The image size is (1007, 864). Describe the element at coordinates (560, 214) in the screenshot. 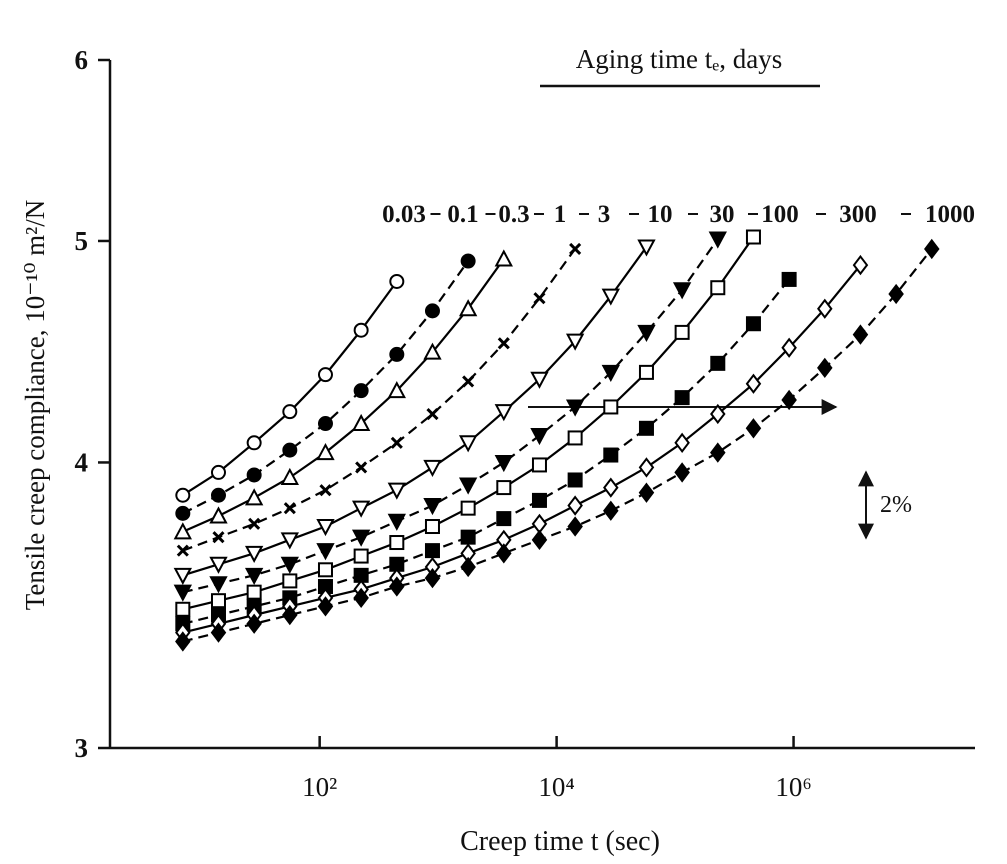

I see `series-name: 1` at that location.